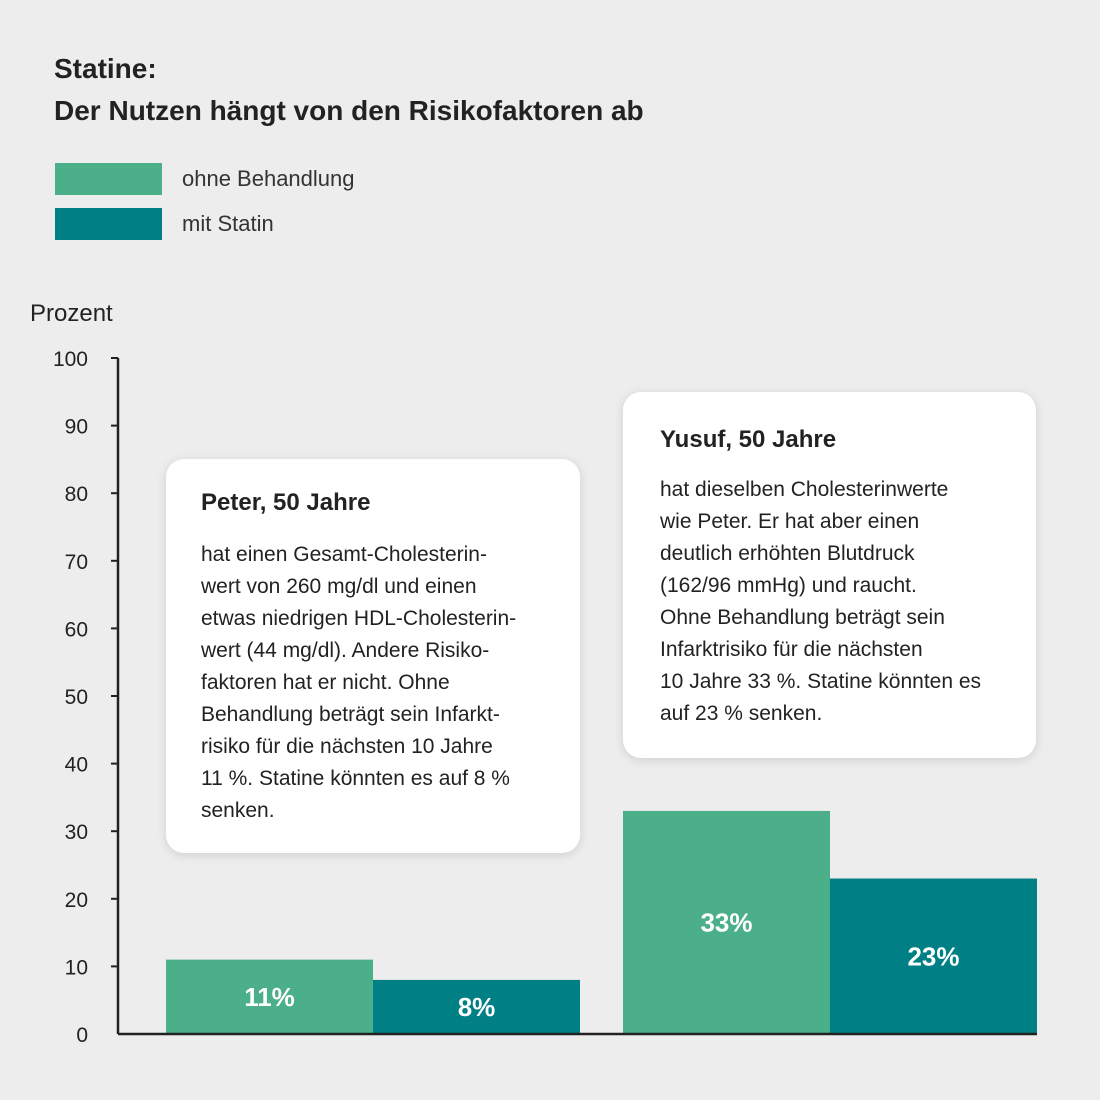  Describe the element at coordinates (228, 223) in the screenshot. I see `legend-label-mit-statin: mit Statin` at that location.